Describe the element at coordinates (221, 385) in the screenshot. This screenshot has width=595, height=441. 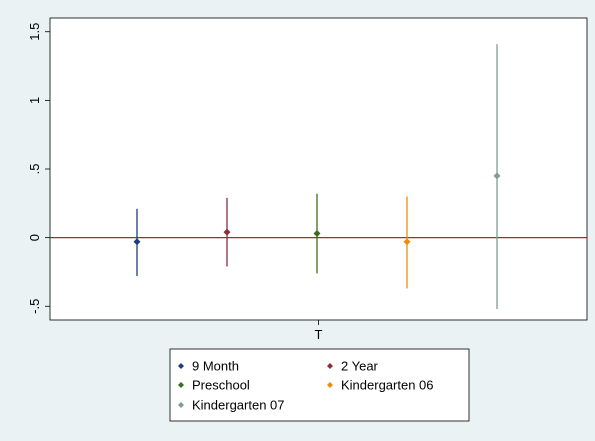
I see `legend-label: Preschool` at that location.